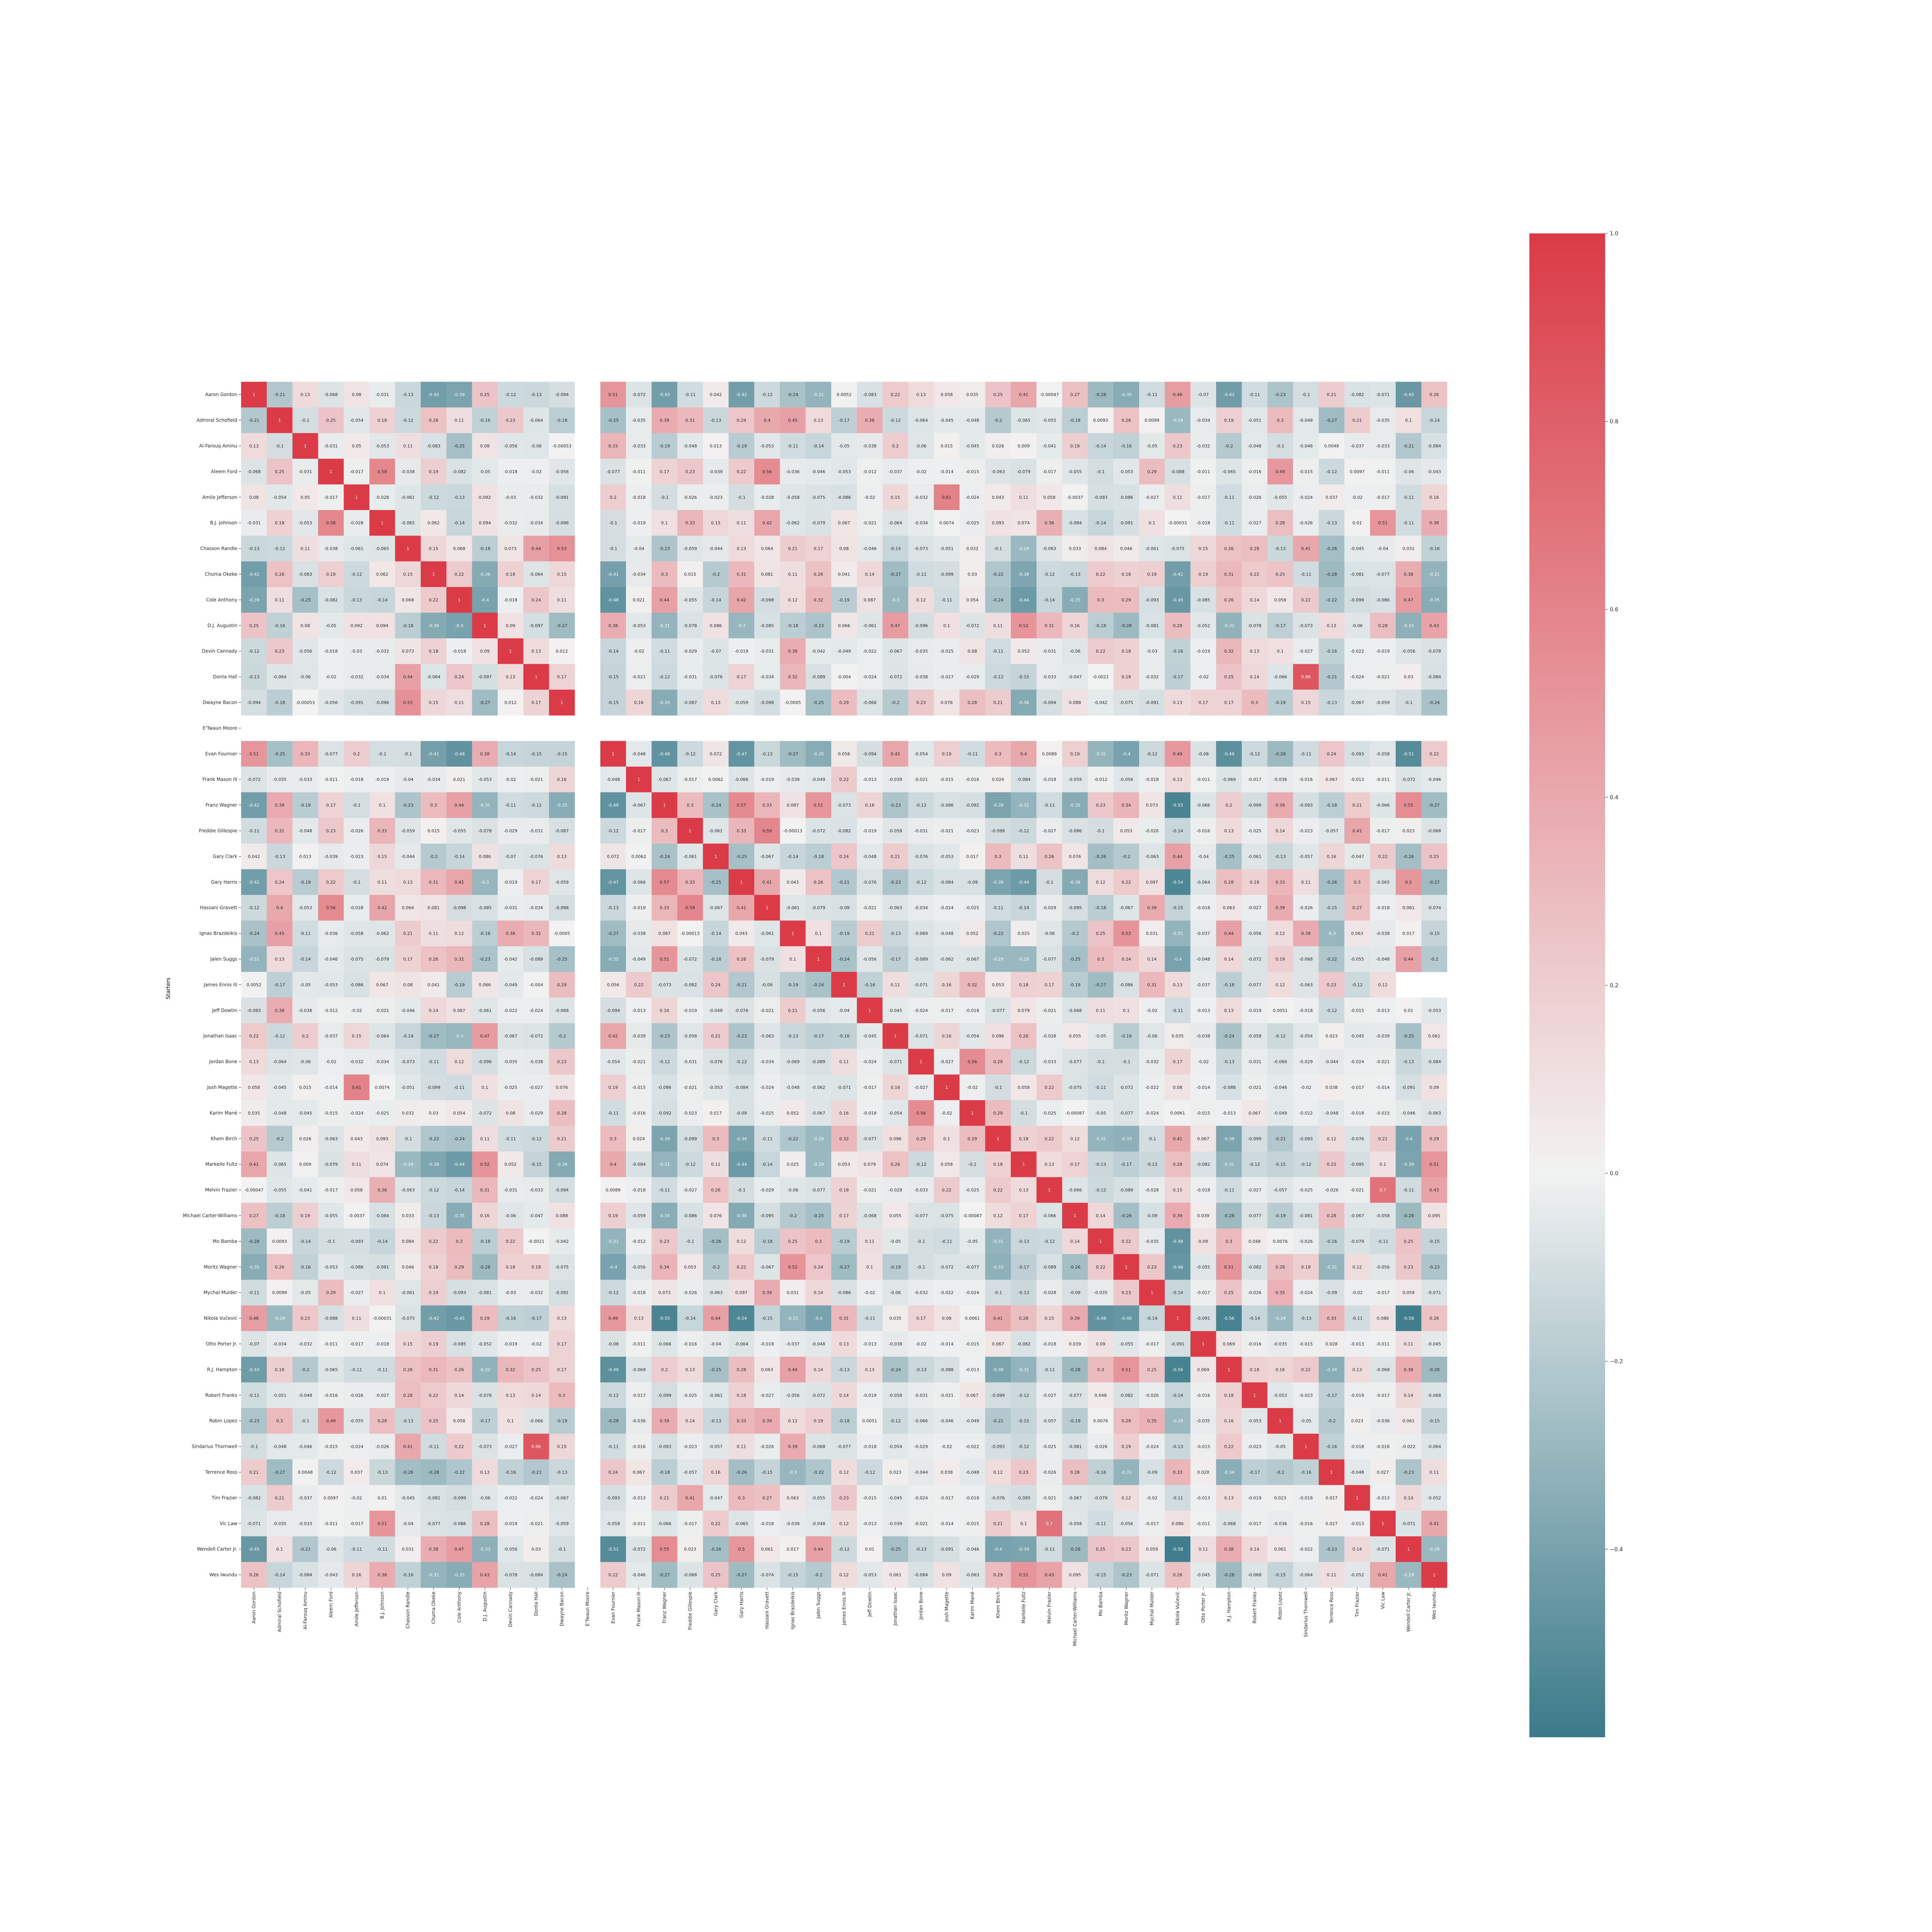  Describe the element at coordinates (716, 1575) in the screenshot. I see `cell-value-label: 0.25` at that location.